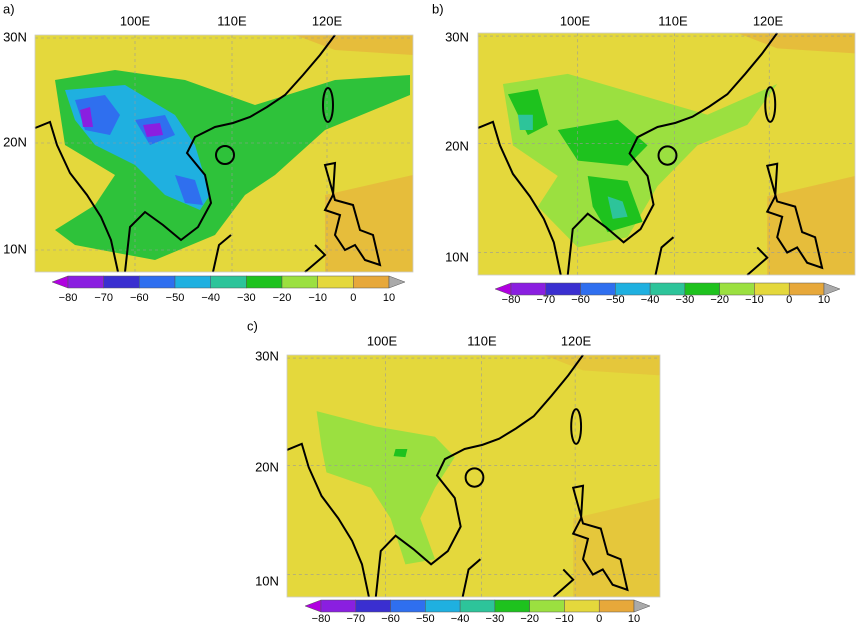 The width and height of the screenshot is (856, 624). I want to click on panel-label: c), so click(252, 325).